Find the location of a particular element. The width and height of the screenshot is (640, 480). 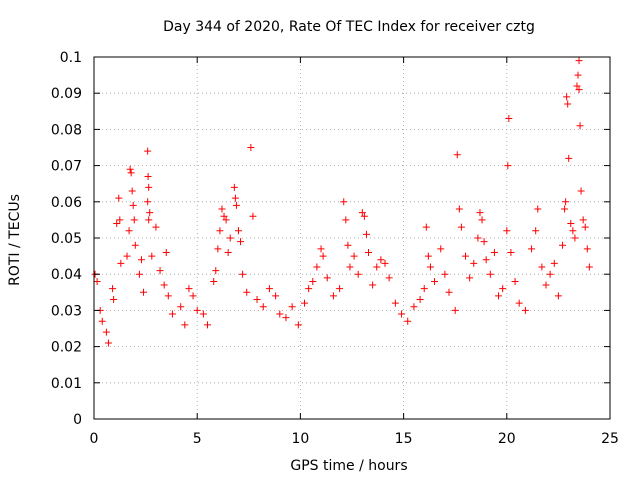

y-tick-label: 0.1 is located at coordinates (71, 58).